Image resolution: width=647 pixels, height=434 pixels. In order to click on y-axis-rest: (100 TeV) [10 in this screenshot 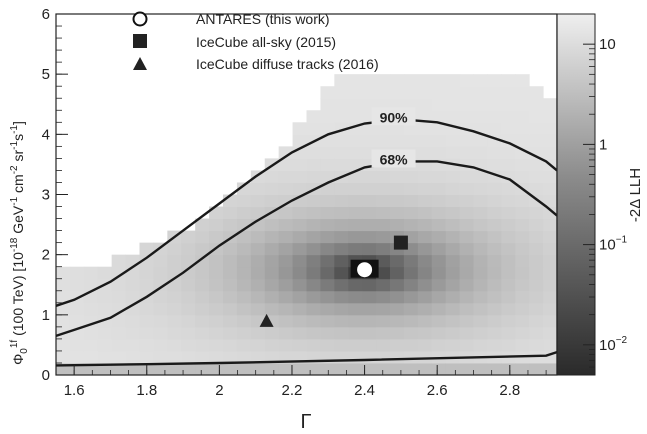, I will do `click(18, 296)`.